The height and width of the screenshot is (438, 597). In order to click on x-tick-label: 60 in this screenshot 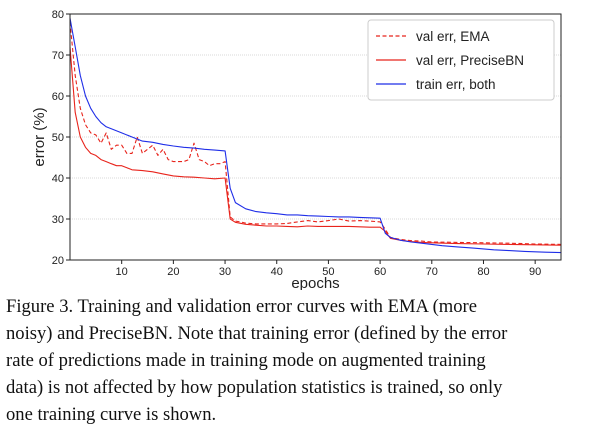, I will do `click(380, 272)`.